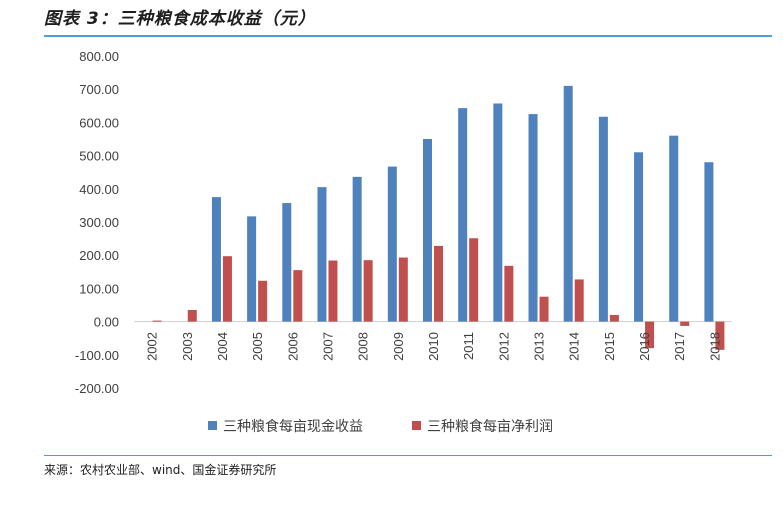 This screenshot has height=516, width=783. What do you see at coordinates (609, 346) in the screenshot?
I see `x-tick-label: 2015` at bounding box center [609, 346].